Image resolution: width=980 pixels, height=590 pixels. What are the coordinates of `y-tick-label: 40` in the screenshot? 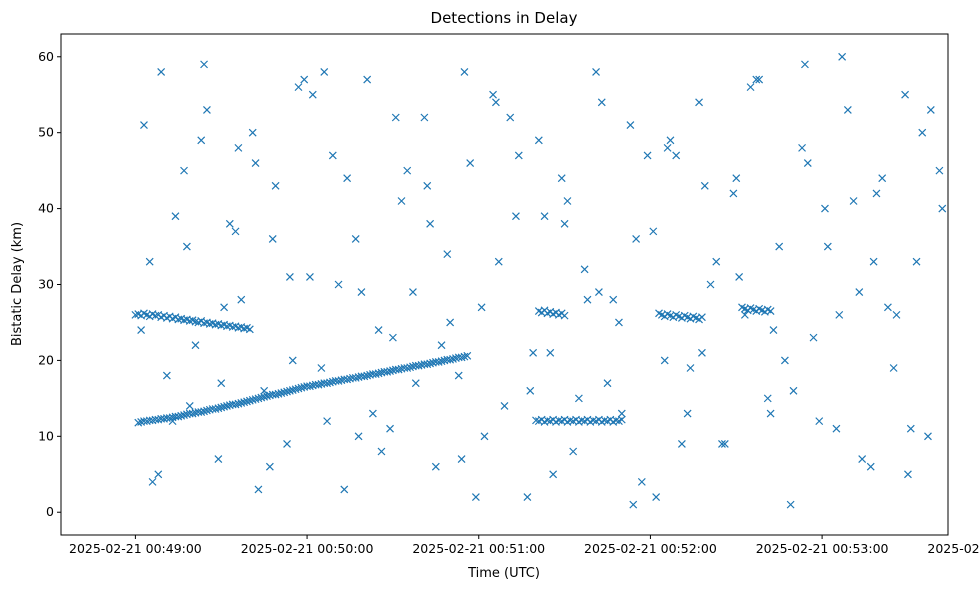 It's located at (46, 208).